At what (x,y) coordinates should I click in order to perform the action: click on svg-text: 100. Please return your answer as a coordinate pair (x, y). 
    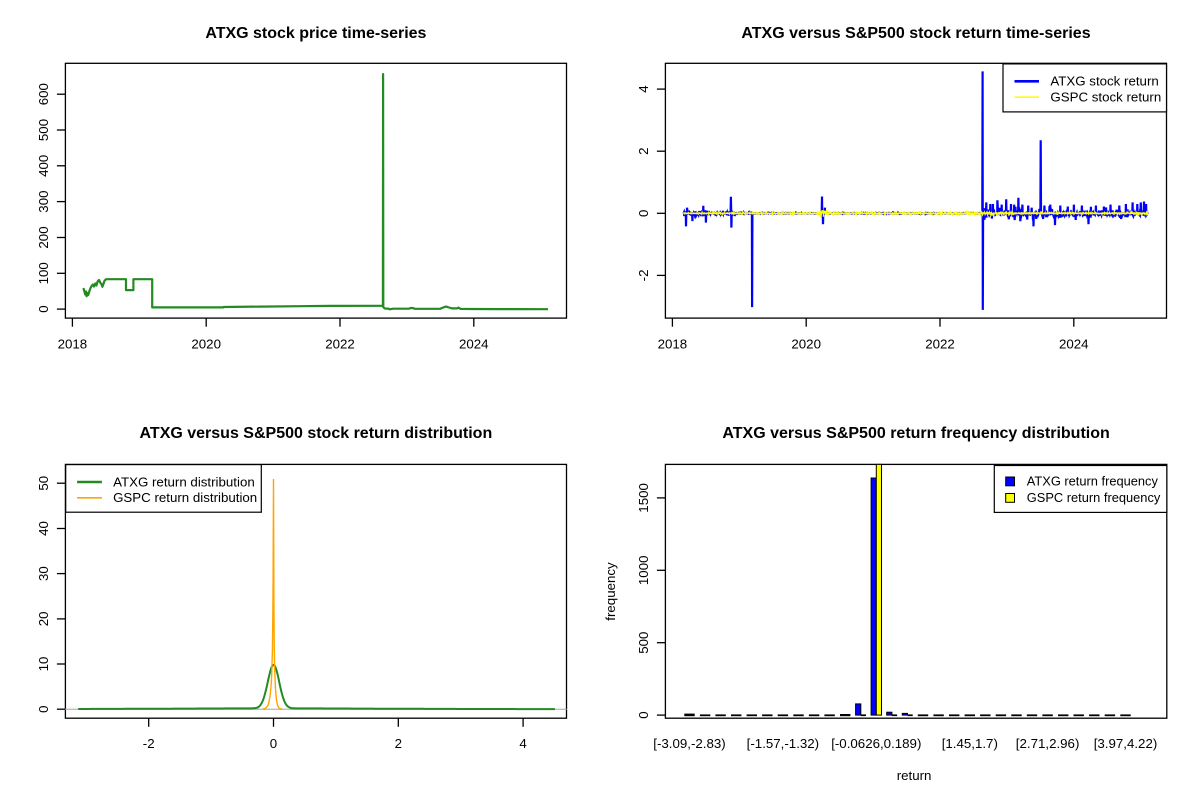
    Looking at the image, I should click on (43, 273).